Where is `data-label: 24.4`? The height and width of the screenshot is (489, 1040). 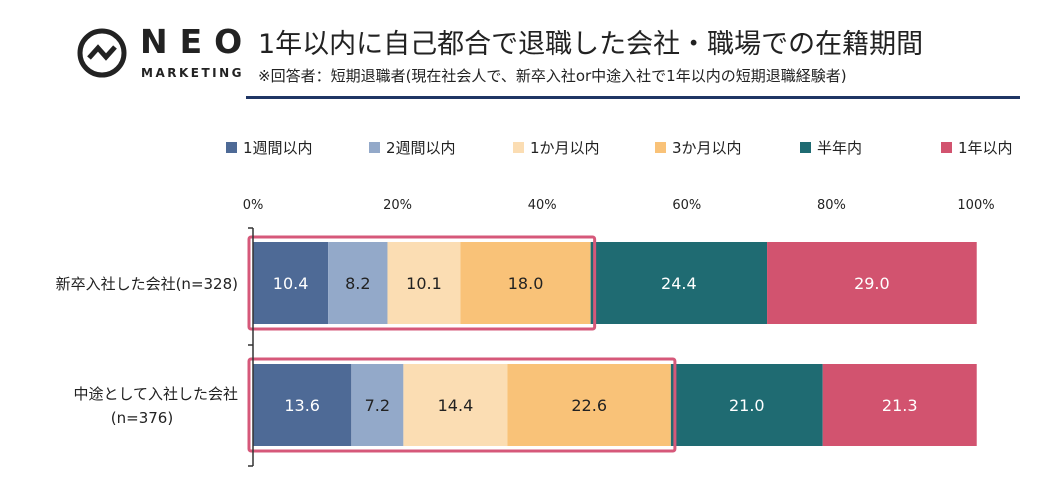 data-label: 24.4 is located at coordinates (679, 283).